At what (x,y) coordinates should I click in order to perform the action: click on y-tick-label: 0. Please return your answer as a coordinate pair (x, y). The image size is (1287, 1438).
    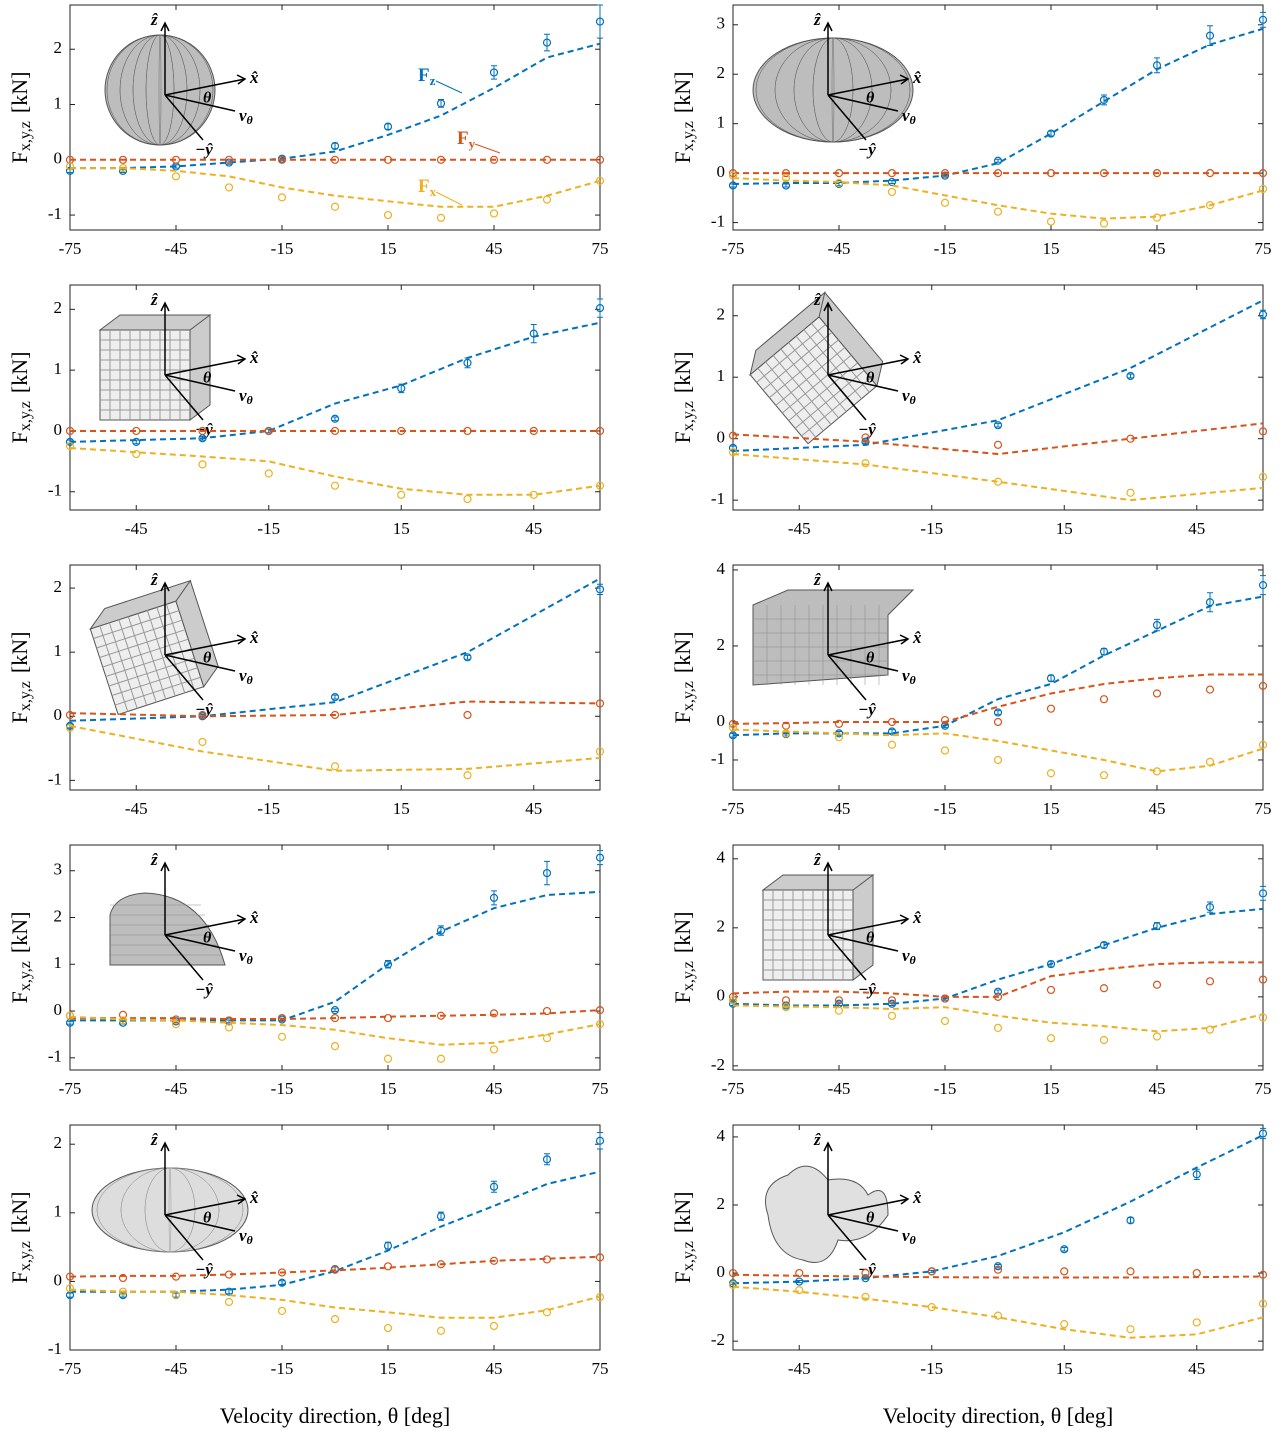
    Looking at the image, I should click on (721, 995).